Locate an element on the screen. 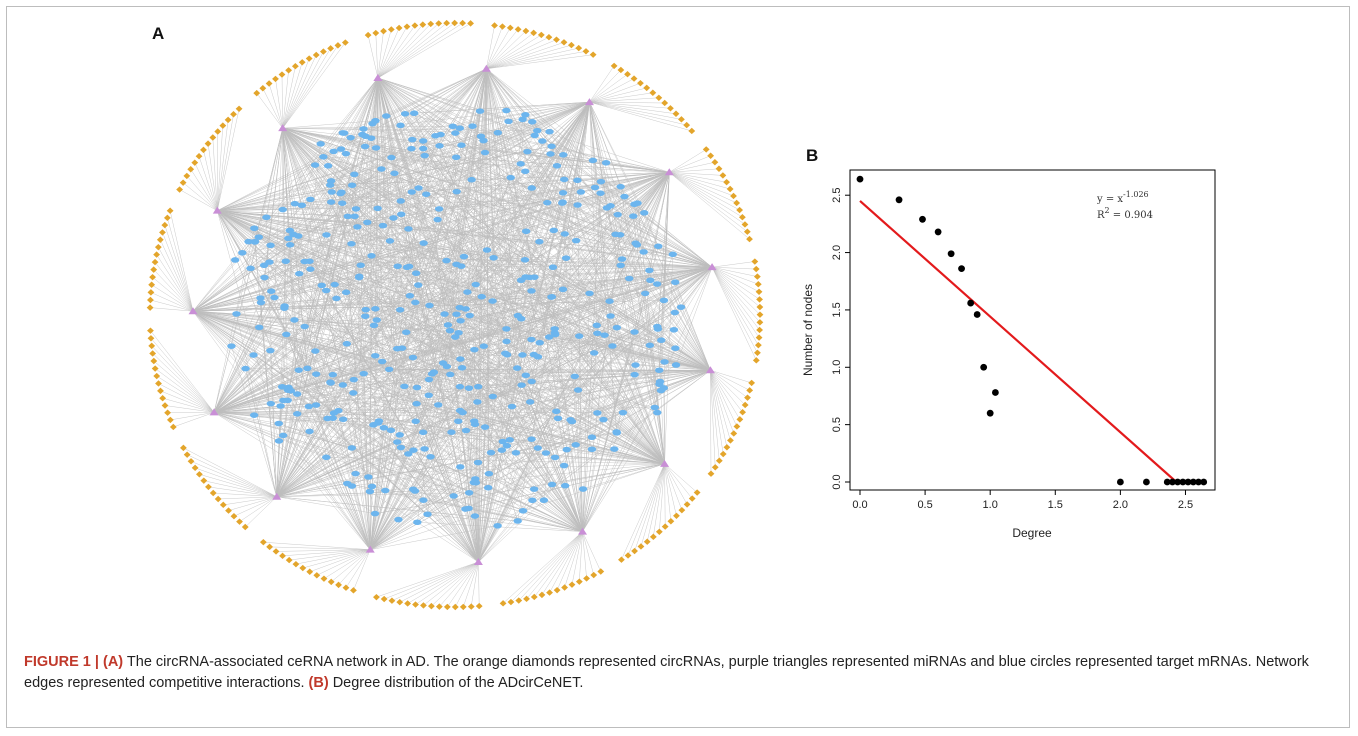  caption-head: FIGURE 1 | is located at coordinates (63, 662).